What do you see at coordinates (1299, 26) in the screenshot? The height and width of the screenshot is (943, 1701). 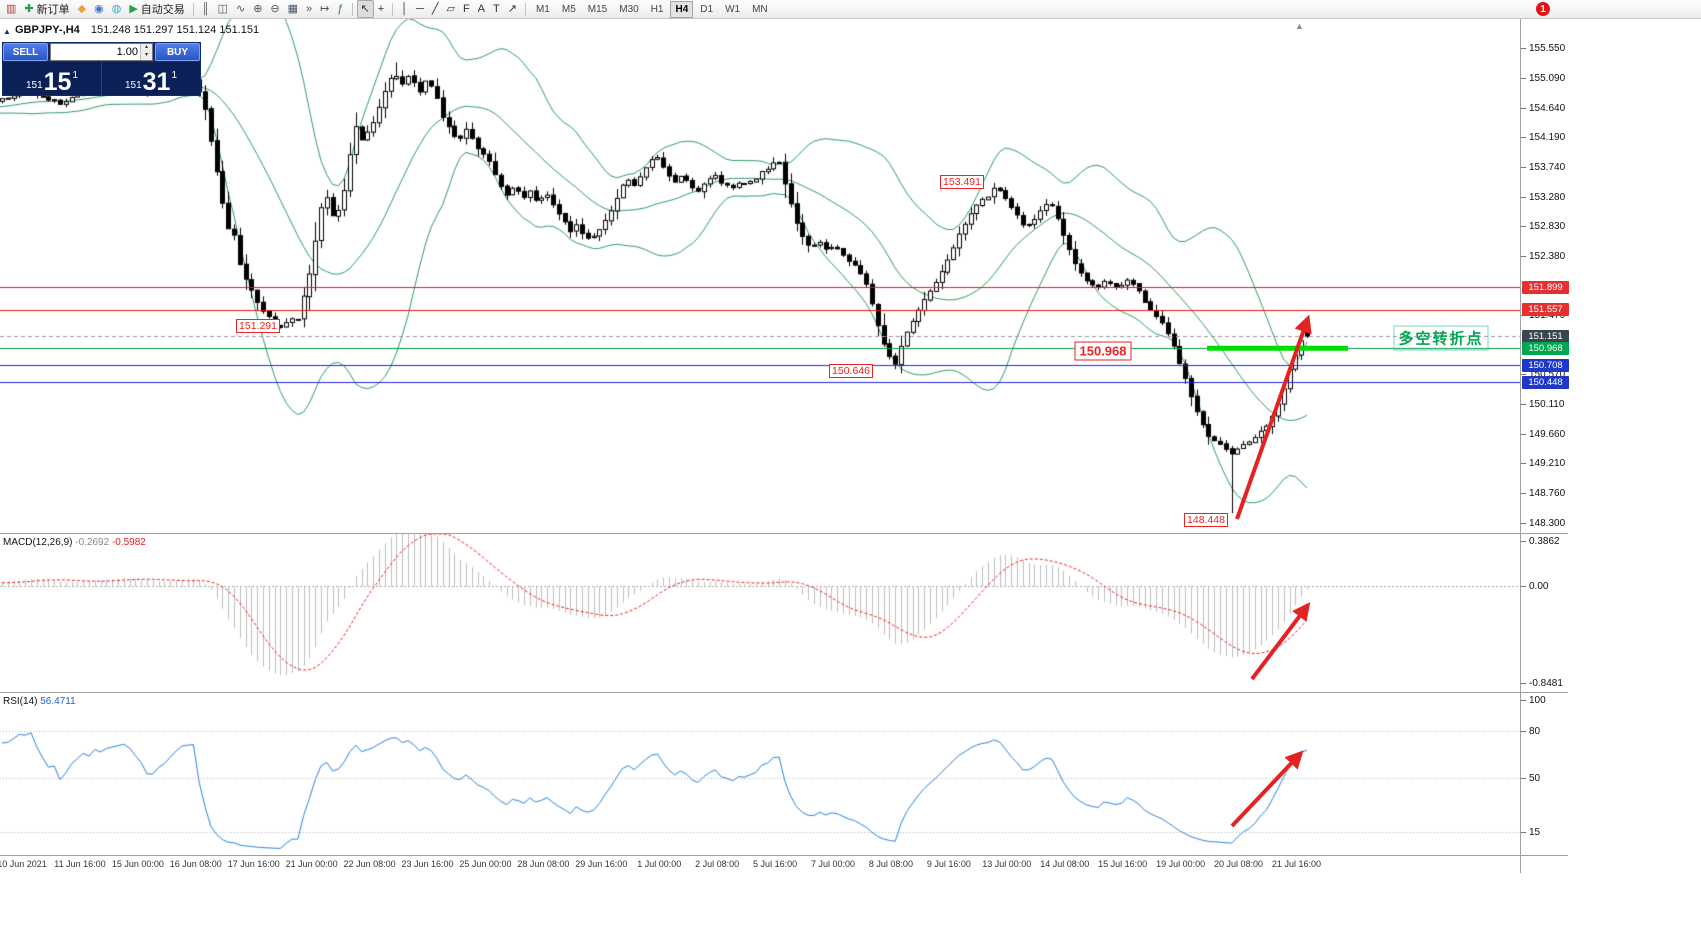 I see `chart-shift-marker: ▲` at bounding box center [1299, 26].